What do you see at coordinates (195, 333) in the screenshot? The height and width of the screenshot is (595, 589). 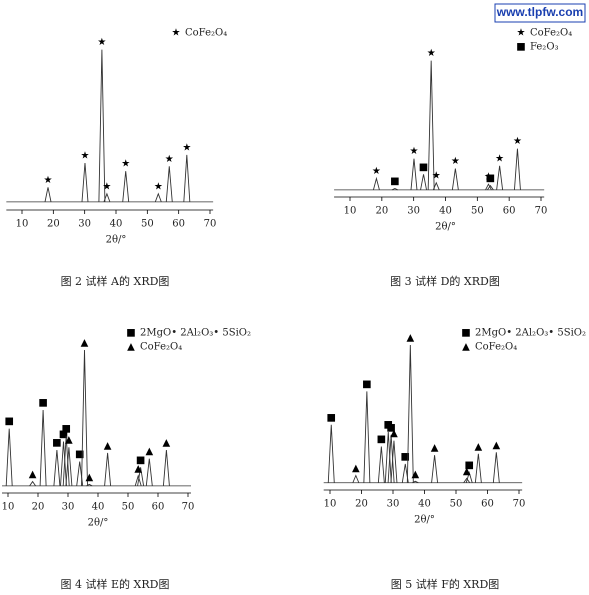 I see `legend-label: 2MgO• 2Al₂O₃• 5SiO₂` at bounding box center [195, 333].